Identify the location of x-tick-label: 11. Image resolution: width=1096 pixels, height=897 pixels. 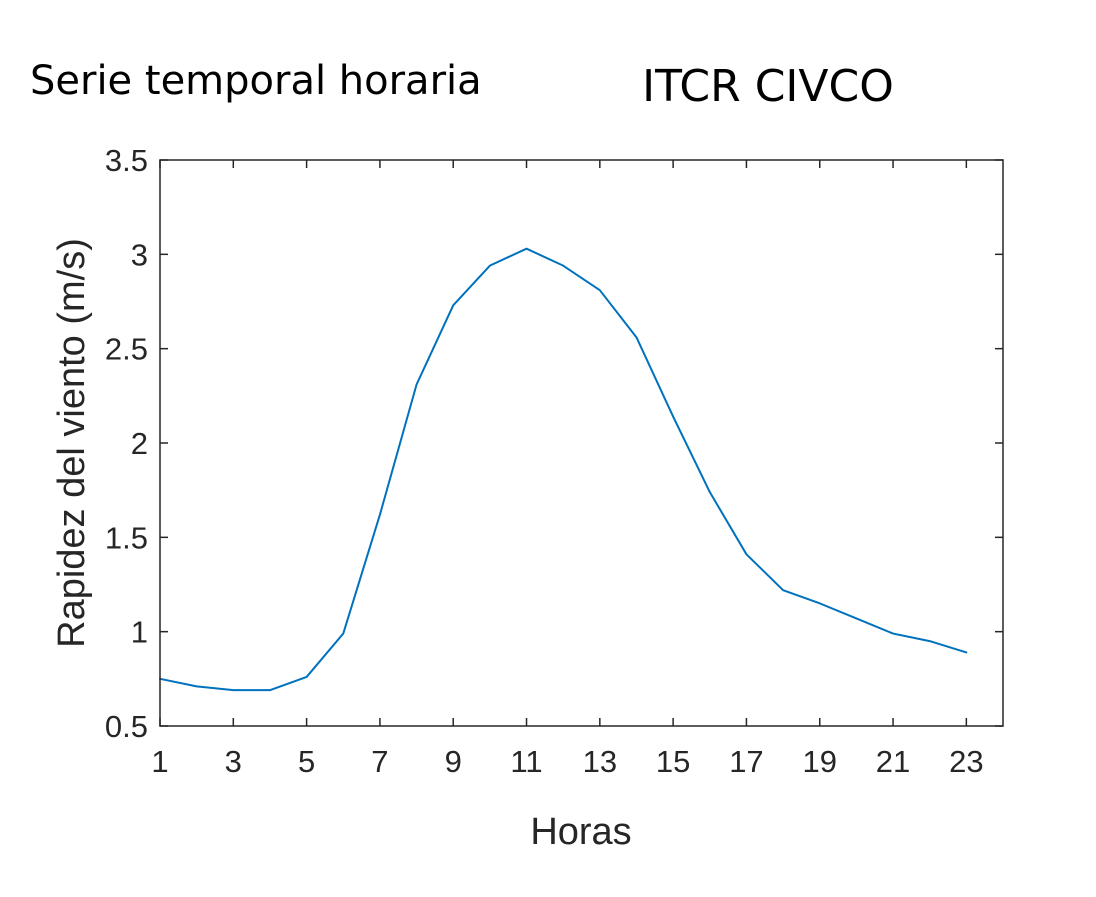
(526, 761).